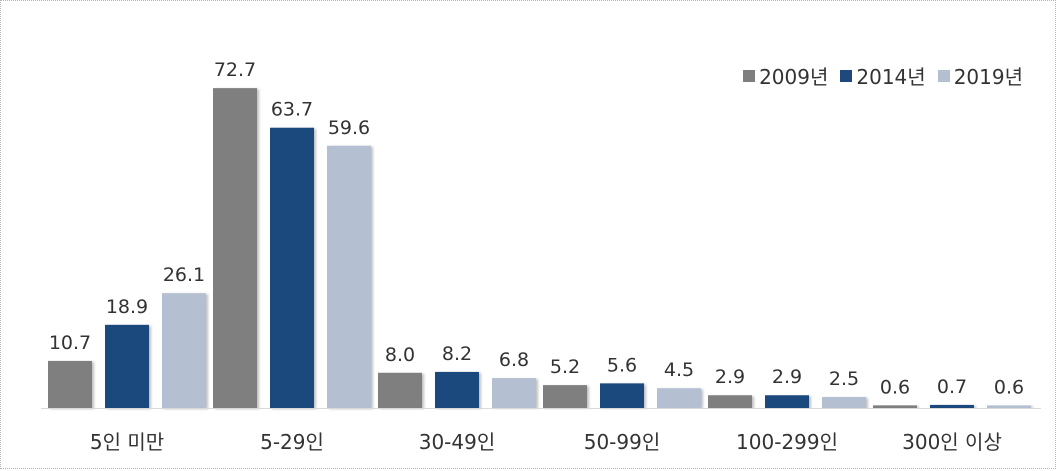 The height and width of the screenshot is (471, 1058). I want to click on legend-item-2014: 2014년, so click(883, 75).